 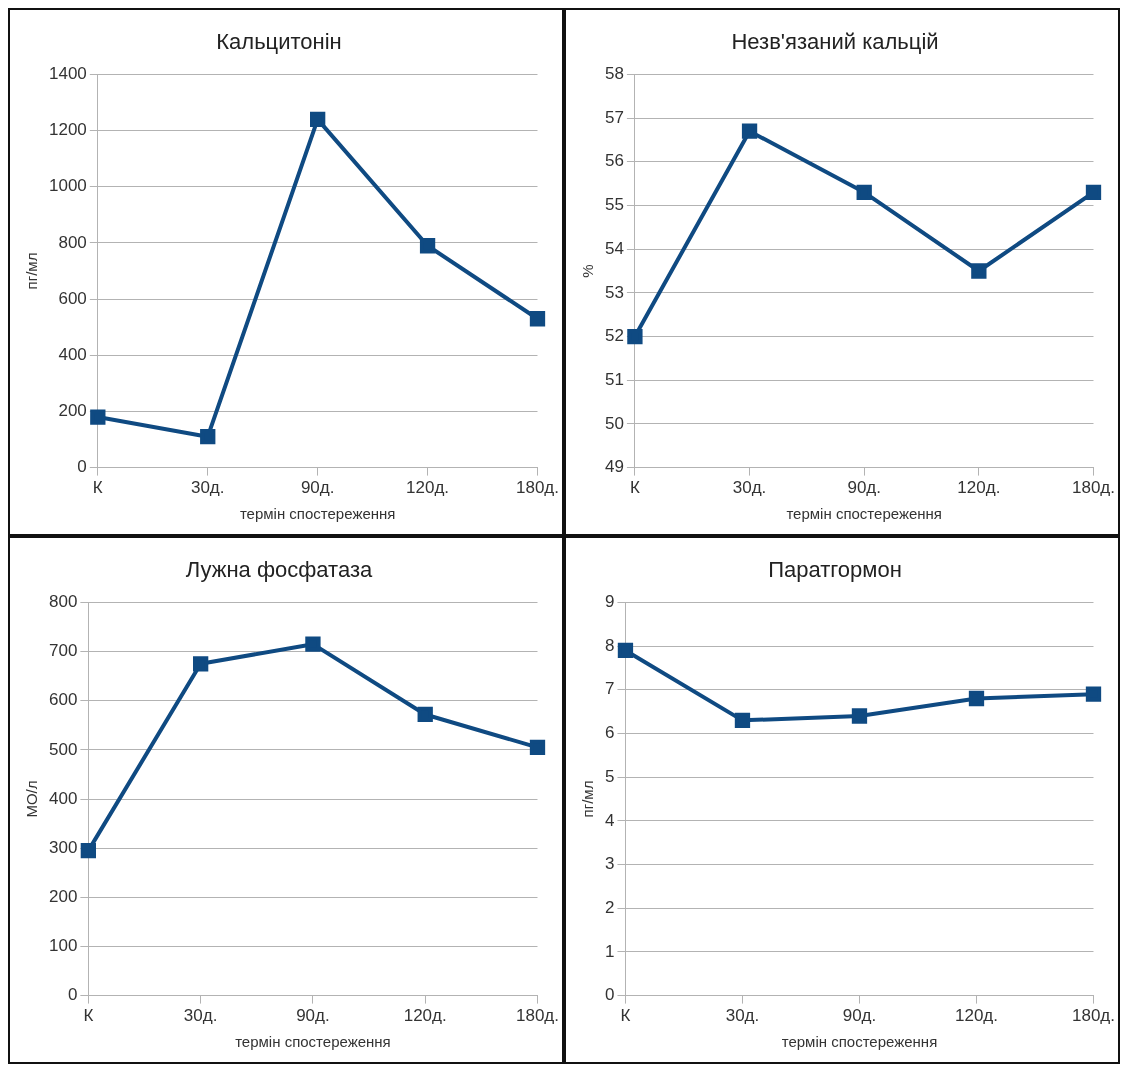 I want to click on y-tick-label: 2, so click(x=609, y=907).